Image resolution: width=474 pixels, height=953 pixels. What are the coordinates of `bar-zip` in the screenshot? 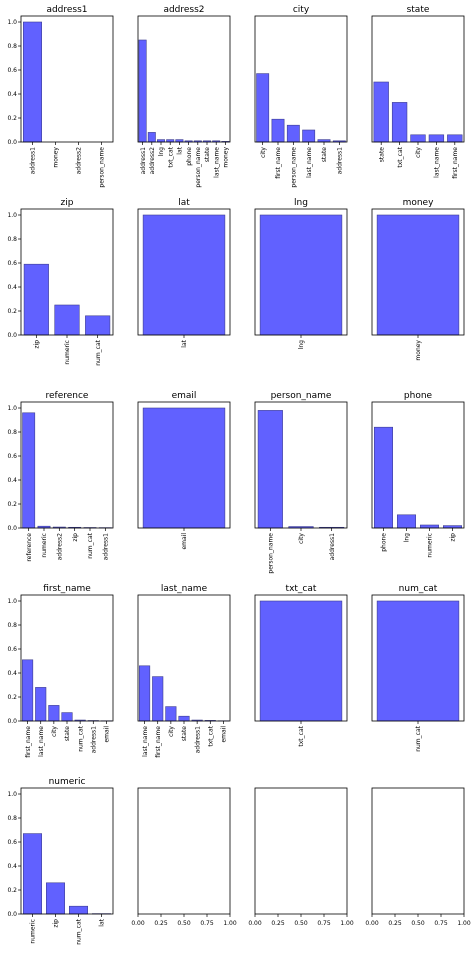 It's located at (36, 299).